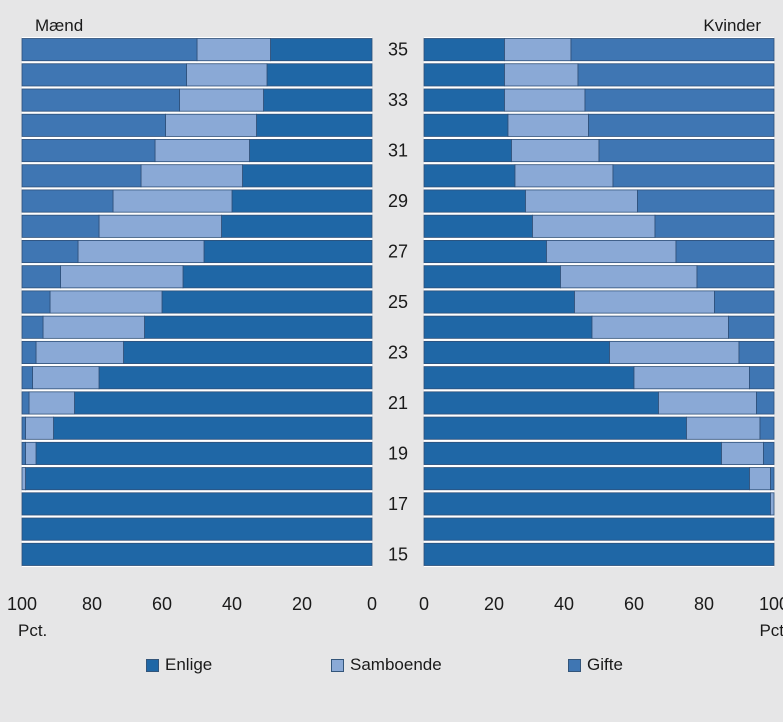  Describe the element at coordinates (398, 403) in the screenshot. I see `age-label-21: 21` at that location.